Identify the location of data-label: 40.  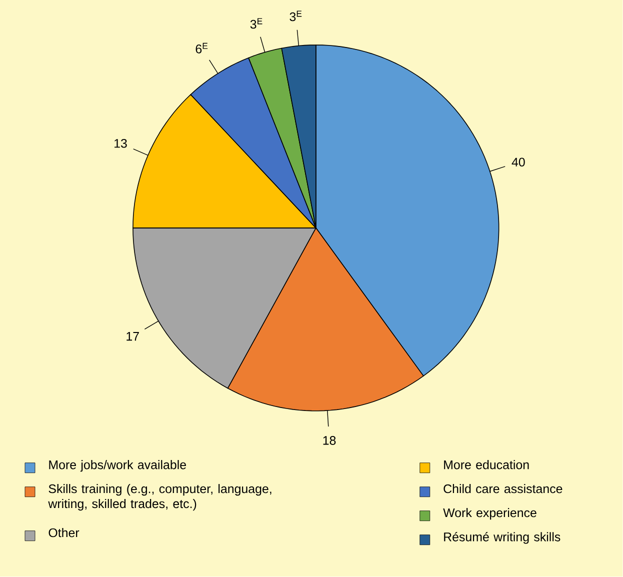
(518, 162).